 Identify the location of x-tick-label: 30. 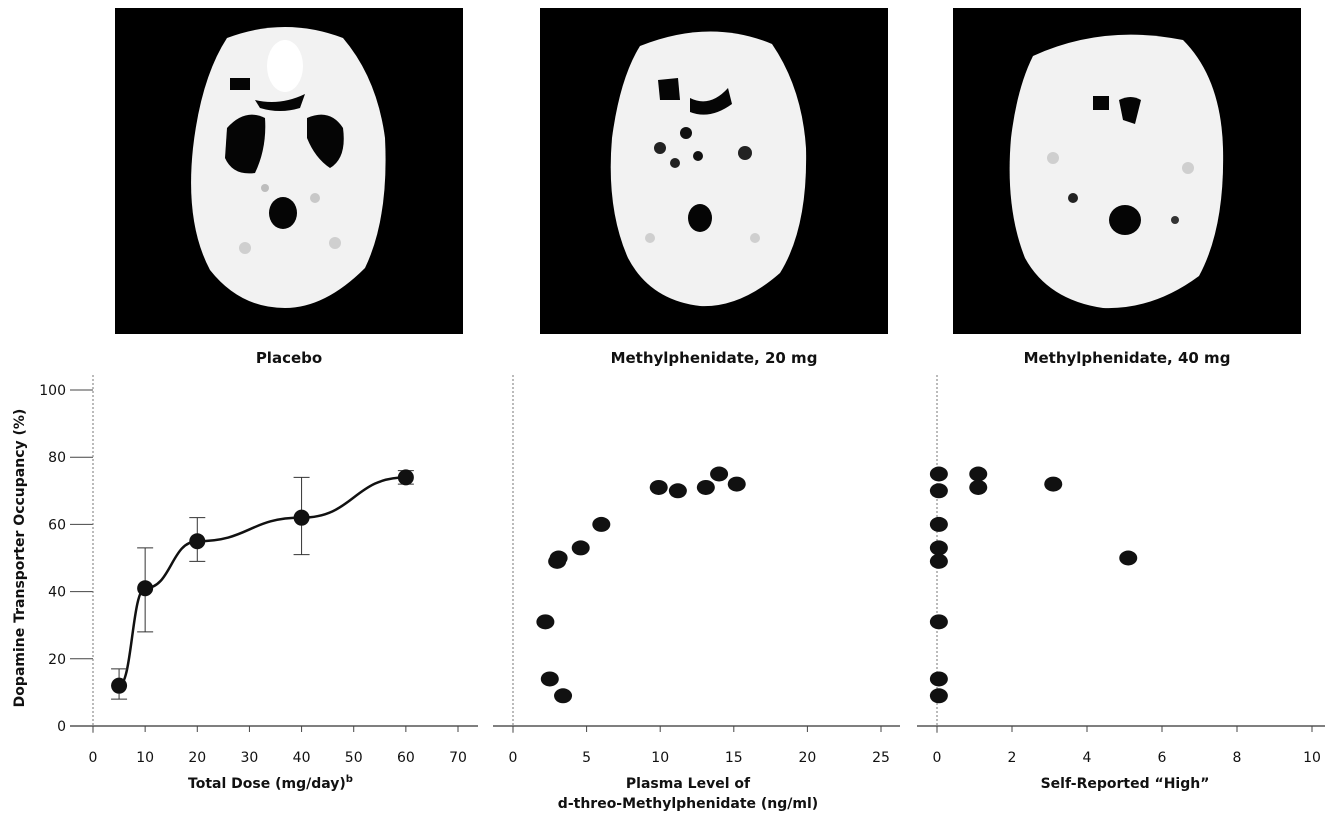
(250, 758).